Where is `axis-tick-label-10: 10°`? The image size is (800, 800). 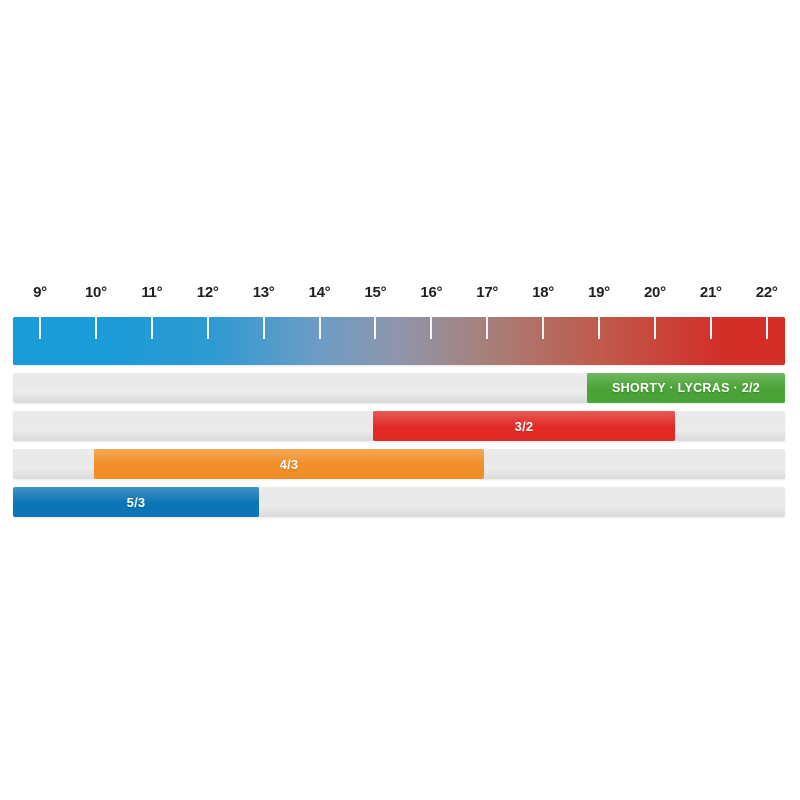 axis-tick-label-10: 10° is located at coordinates (95, 292).